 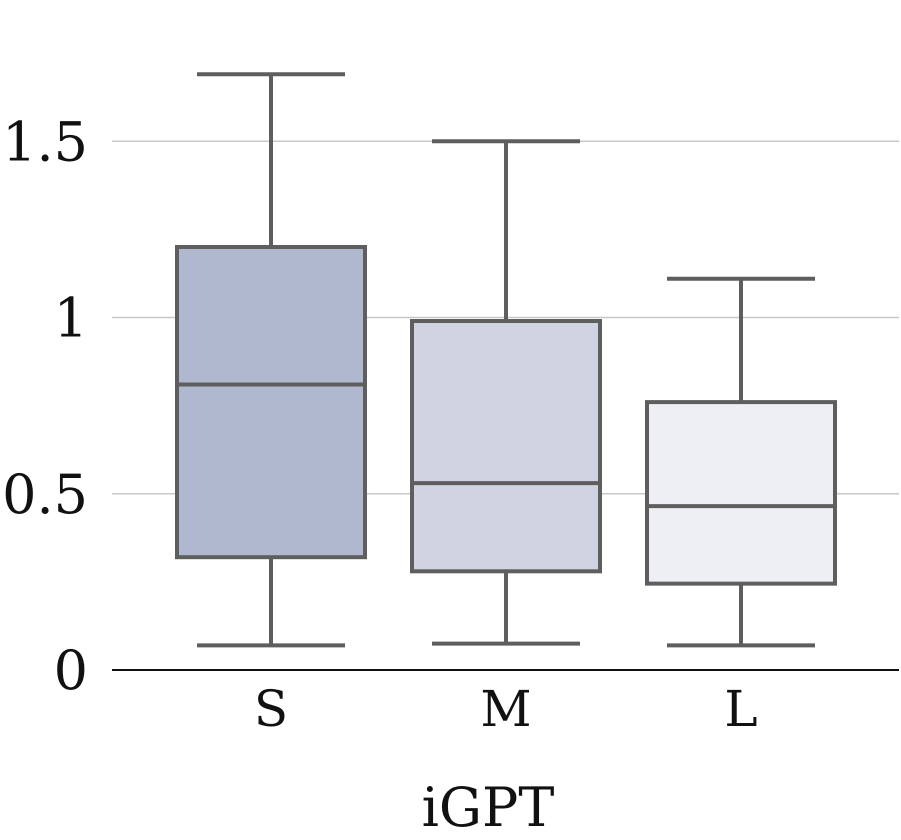 What do you see at coordinates (505, 709) in the screenshot?
I see `x-tick-label-M: M` at bounding box center [505, 709].